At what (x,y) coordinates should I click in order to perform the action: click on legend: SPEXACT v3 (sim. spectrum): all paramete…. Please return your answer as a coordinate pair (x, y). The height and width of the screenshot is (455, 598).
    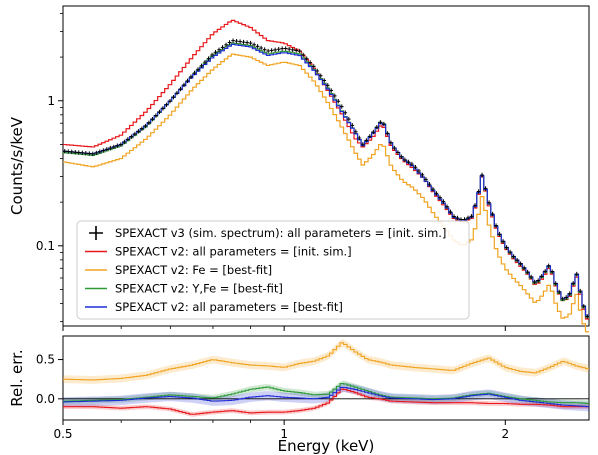
    Looking at the image, I should click on (273, 270).